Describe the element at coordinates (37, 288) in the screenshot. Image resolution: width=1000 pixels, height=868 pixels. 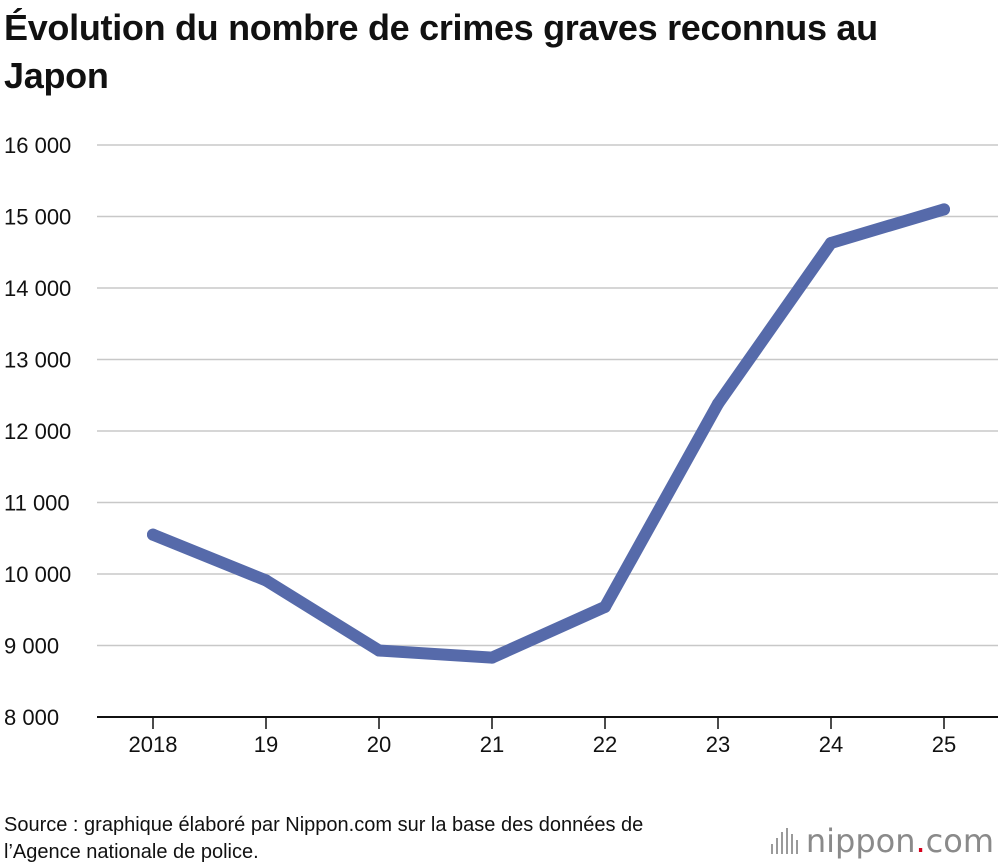
I see `y-tick-label: 14 000` at that location.